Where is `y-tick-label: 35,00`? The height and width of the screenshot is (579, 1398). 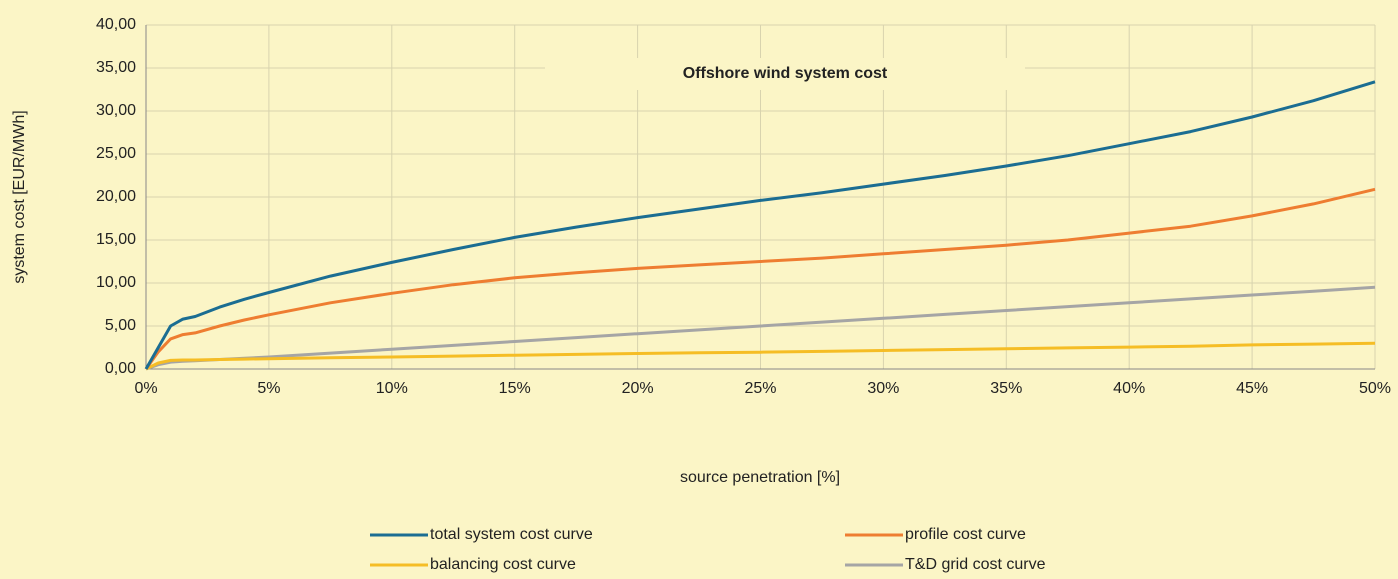 y-tick-label: 35,00 is located at coordinates (116, 67).